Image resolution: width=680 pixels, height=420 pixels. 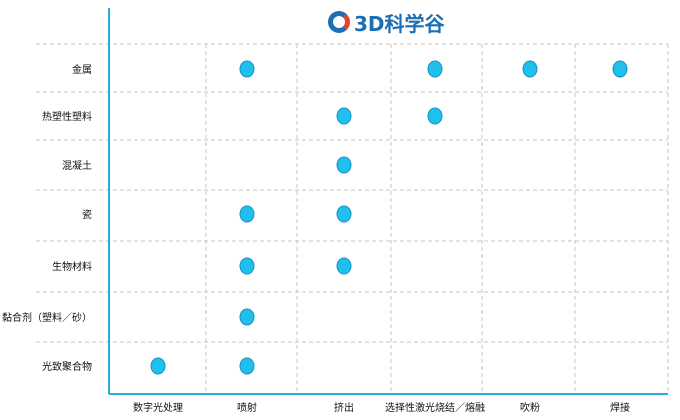 I want to click on y-tick-label: 瓷, so click(x=87, y=214).